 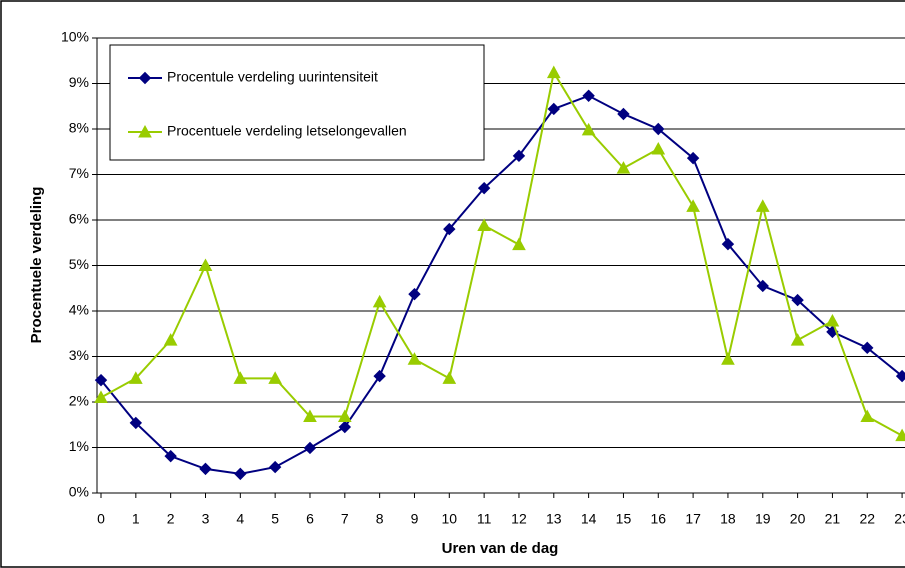 What do you see at coordinates (79, 219) in the screenshot?
I see `y-tick-label: 6%` at bounding box center [79, 219].